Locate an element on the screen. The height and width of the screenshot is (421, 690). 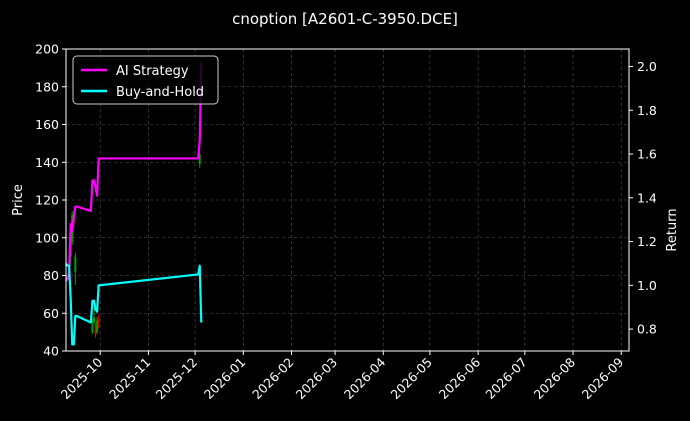
y2-tick-label: 0.8 is located at coordinates (647, 329).